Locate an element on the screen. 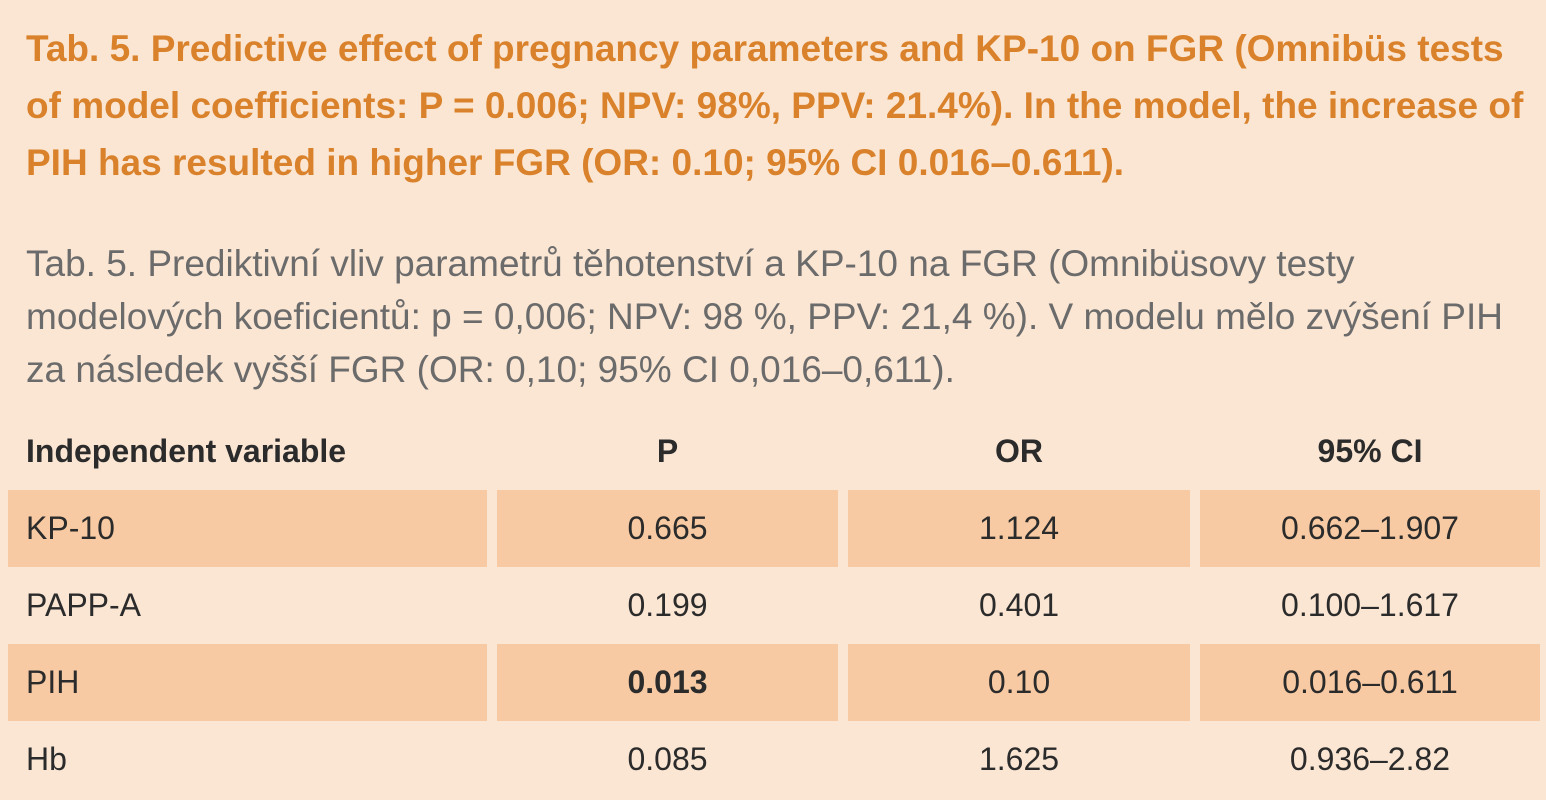 This screenshot has width=1546, height=800. cell-or: 0.10 is located at coordinates (1019, 682).